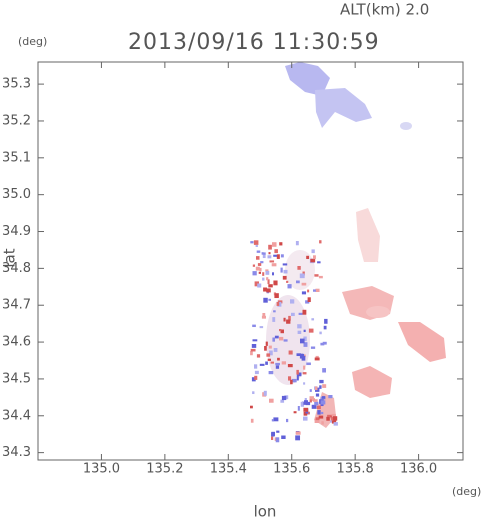 This screenshot has width=491, height=521. Describe the element at coordinates (16, 84) in the screenshot. I see `y-tick-label: 35.3` at that location.